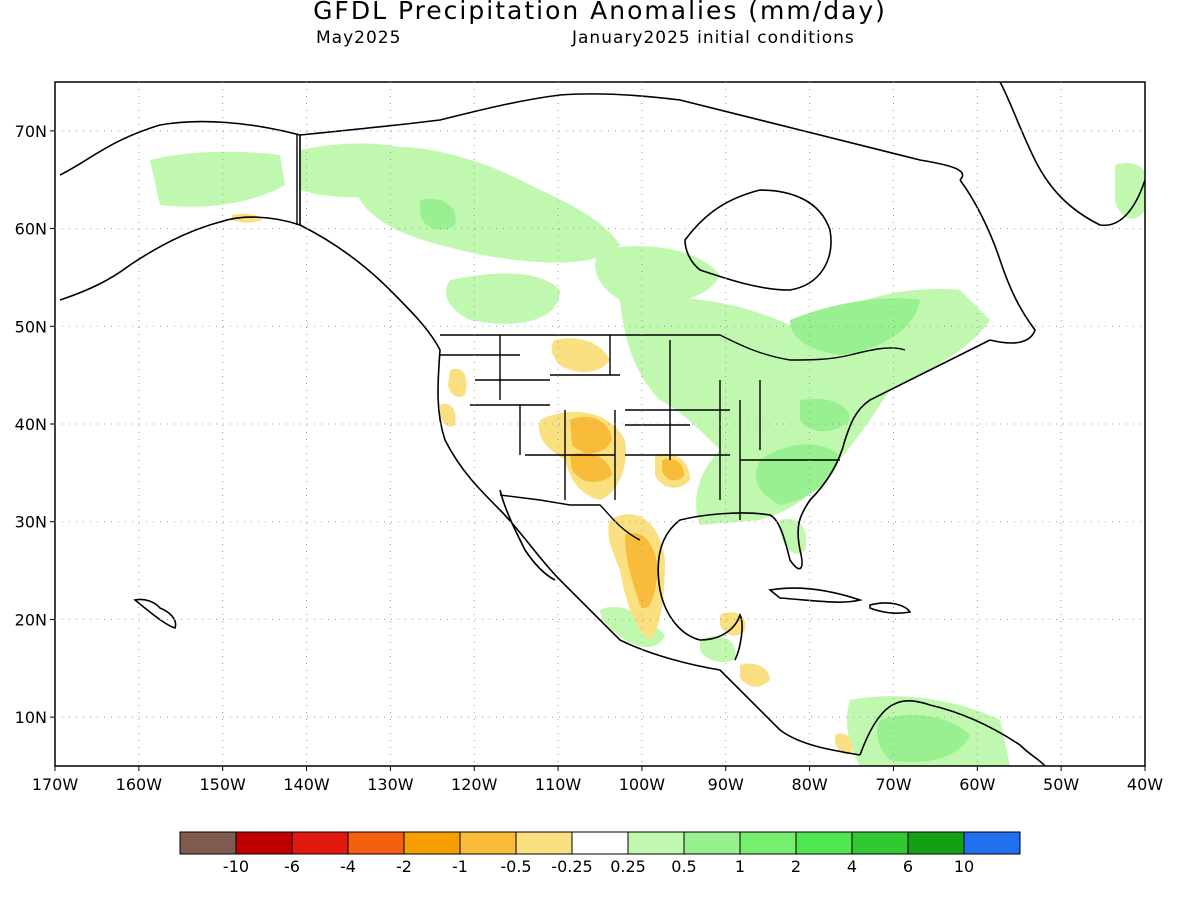  What do you see at coordinates (139, 784) in the screenshot?
I see `lon-tick-label: 160W` at bounding box center [139, 784].